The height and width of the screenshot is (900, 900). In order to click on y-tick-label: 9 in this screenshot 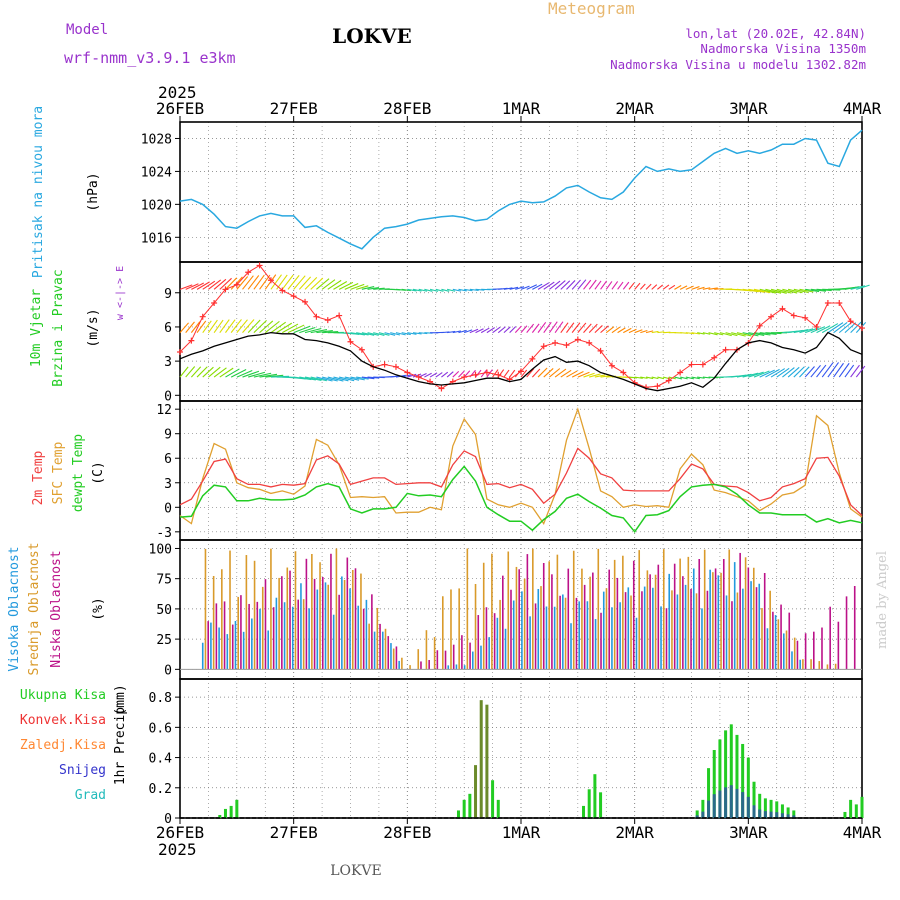, I will do `click(168, 294)`.